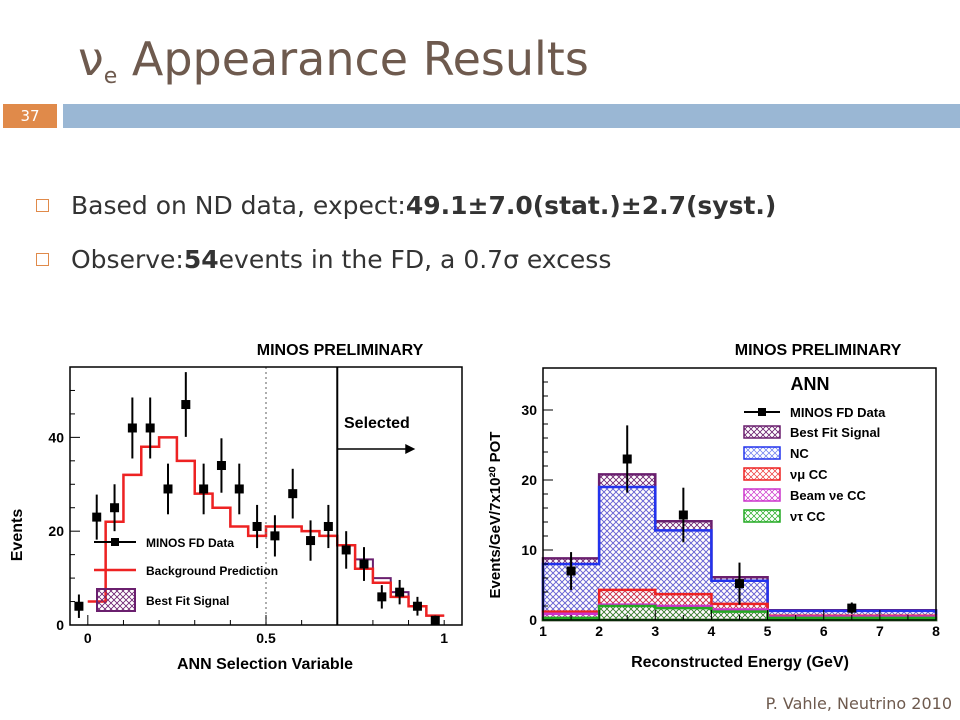 The height and width of the screenshot is (720, 960). I want to click on observed-count: 54, so click(201, 259).